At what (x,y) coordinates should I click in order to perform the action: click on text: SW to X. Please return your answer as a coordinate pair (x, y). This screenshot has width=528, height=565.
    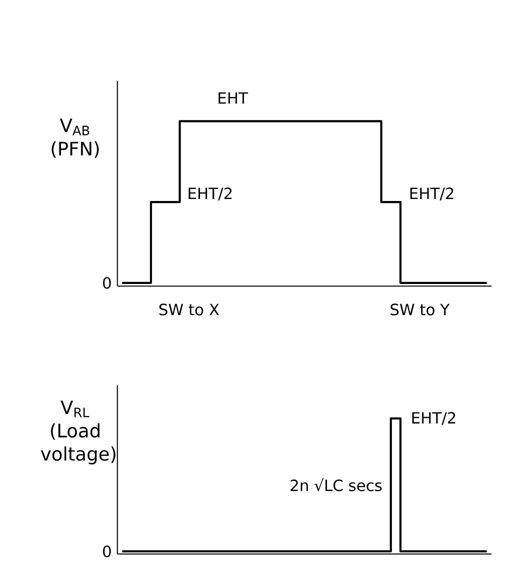
    Looking at the image, I should click on (189, 310).